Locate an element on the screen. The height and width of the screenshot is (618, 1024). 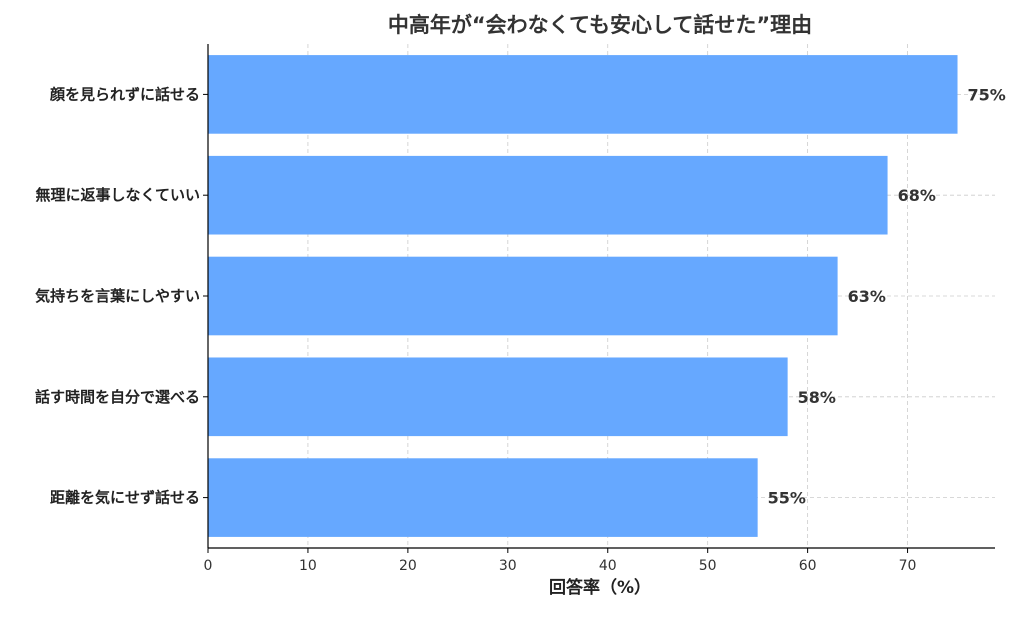
x-tick-label: 0 is located at coordinates (208, 566).